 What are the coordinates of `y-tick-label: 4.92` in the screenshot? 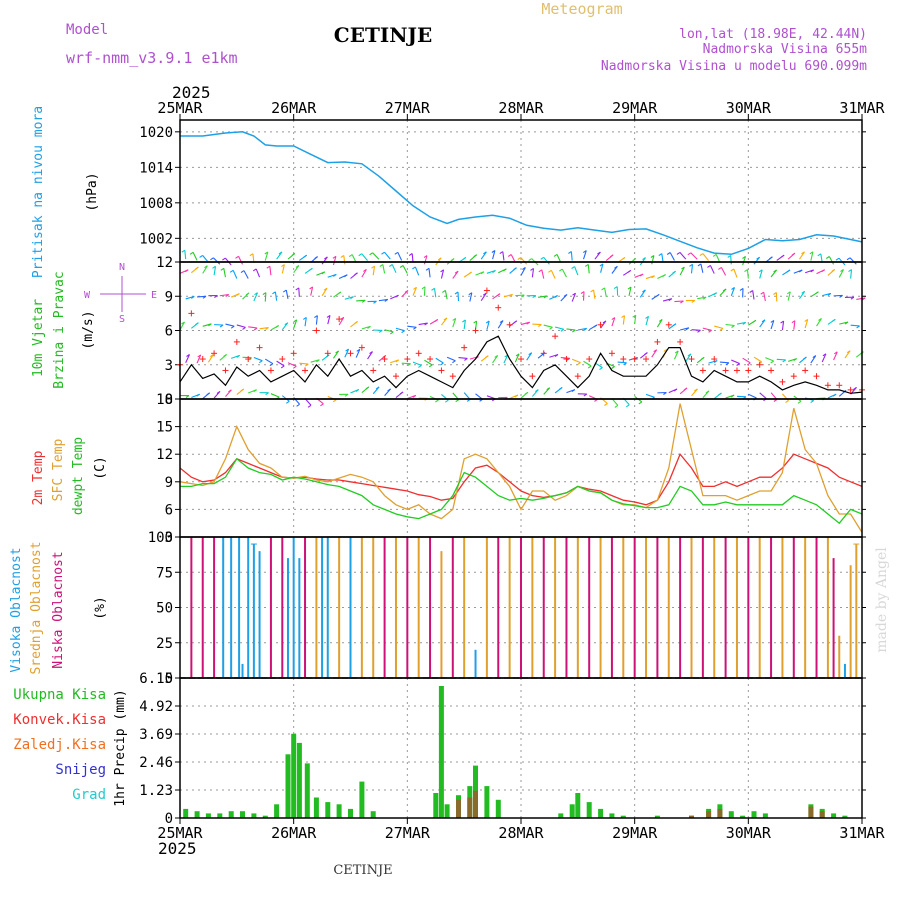 It's located at (156, 707).